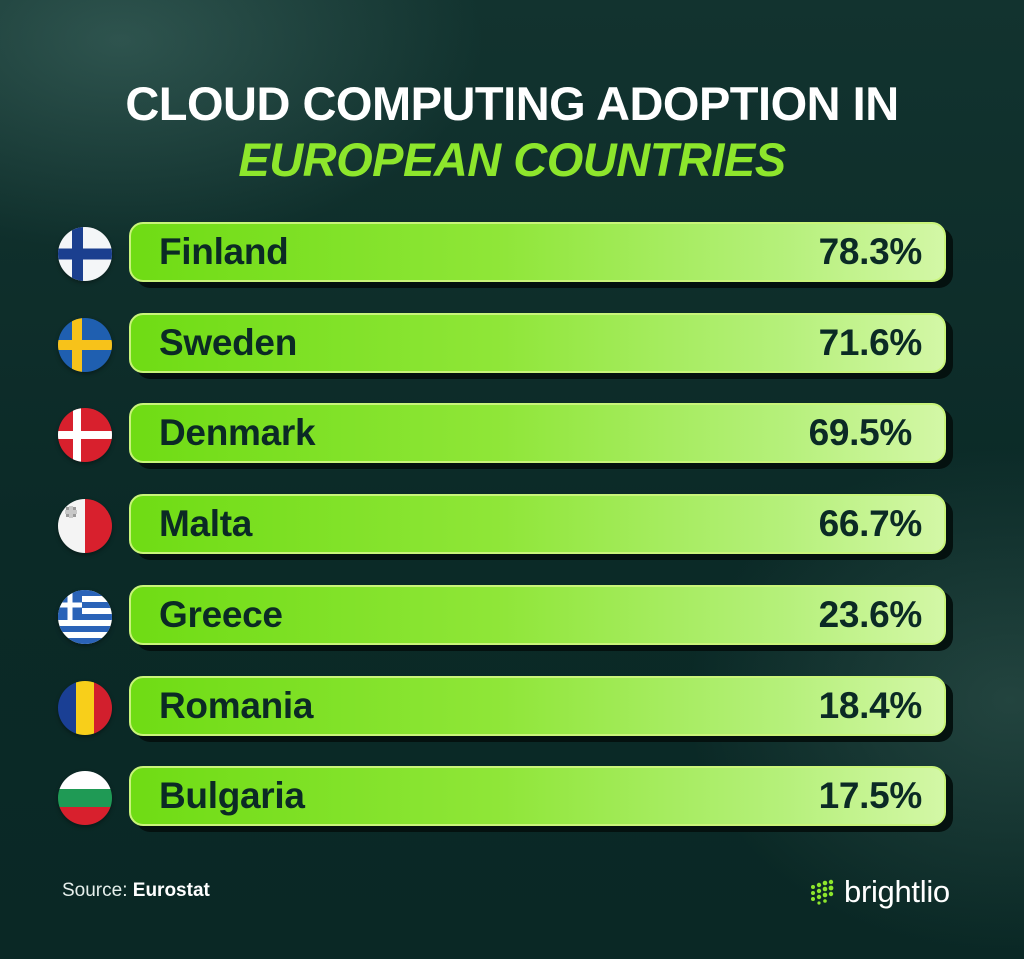  I want to click on bar-value-label: 69.5%, so click(860, 432).